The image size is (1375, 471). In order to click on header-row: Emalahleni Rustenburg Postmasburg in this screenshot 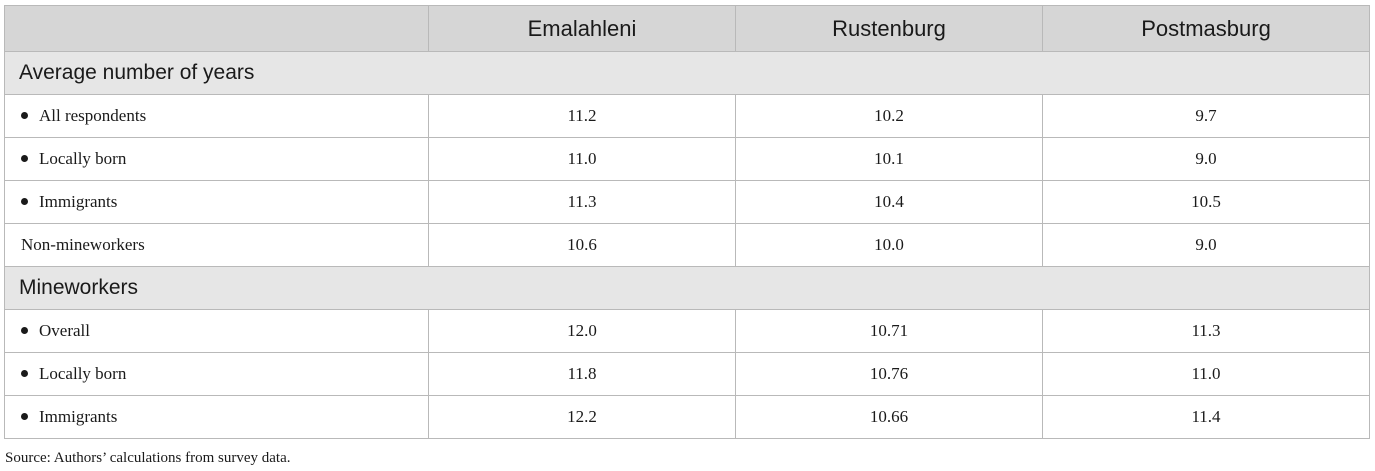, I will do `click(687, 28)`.